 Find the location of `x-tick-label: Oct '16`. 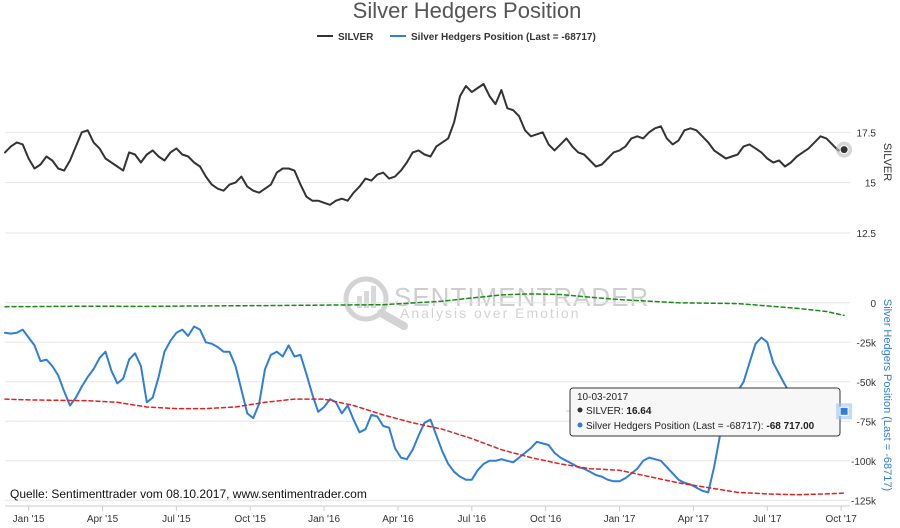

x-tick-label: Oct '16 is located at coordinates (546, 519).